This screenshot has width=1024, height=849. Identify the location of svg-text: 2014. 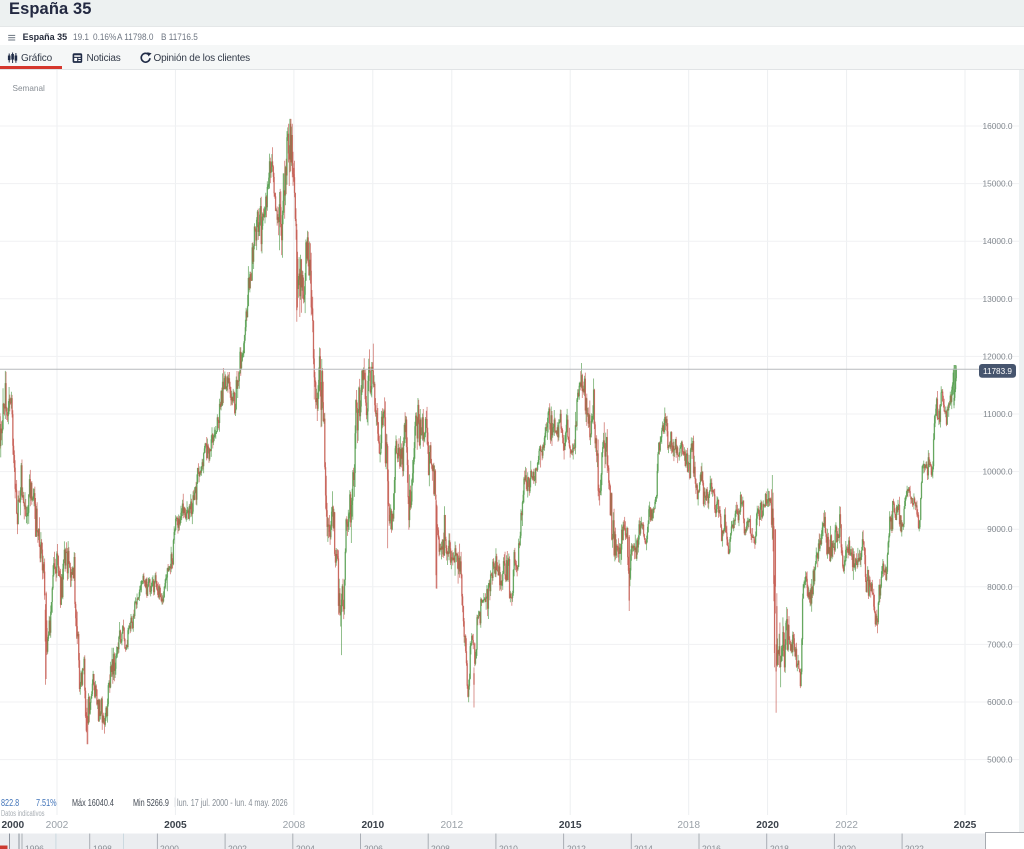
(643, 846).